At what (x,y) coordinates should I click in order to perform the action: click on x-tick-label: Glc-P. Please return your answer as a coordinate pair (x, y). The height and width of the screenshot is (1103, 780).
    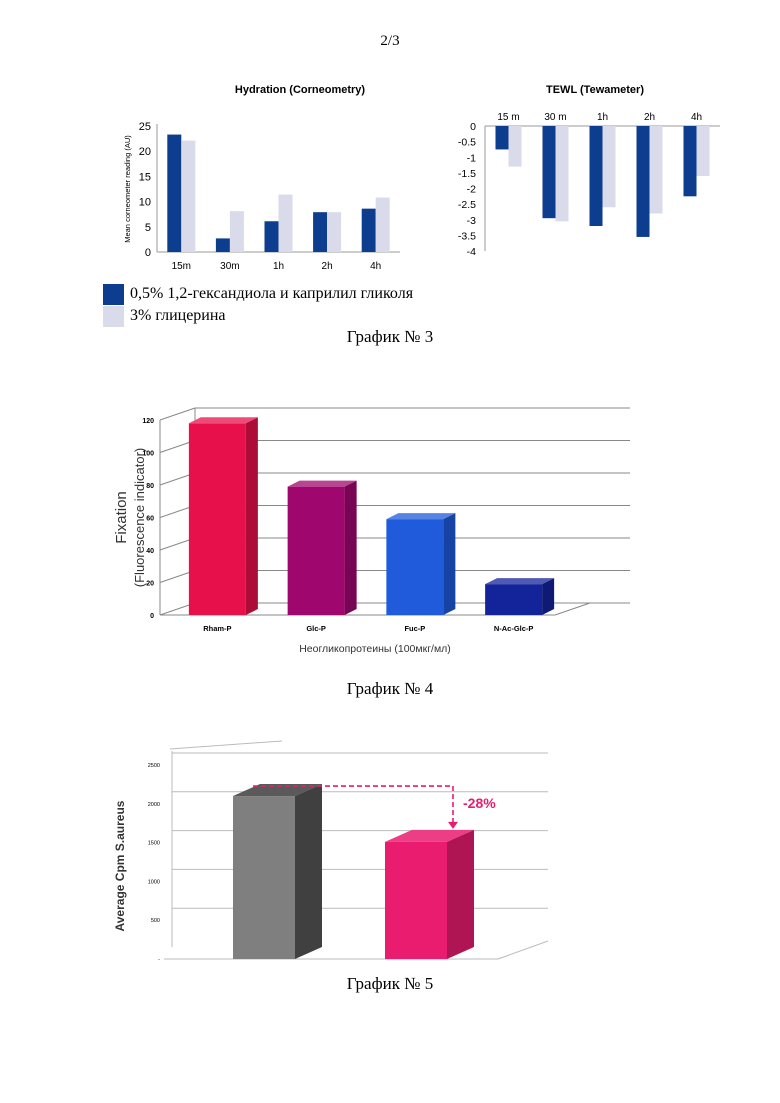
    Looking at the image, I should click on (316, 628).